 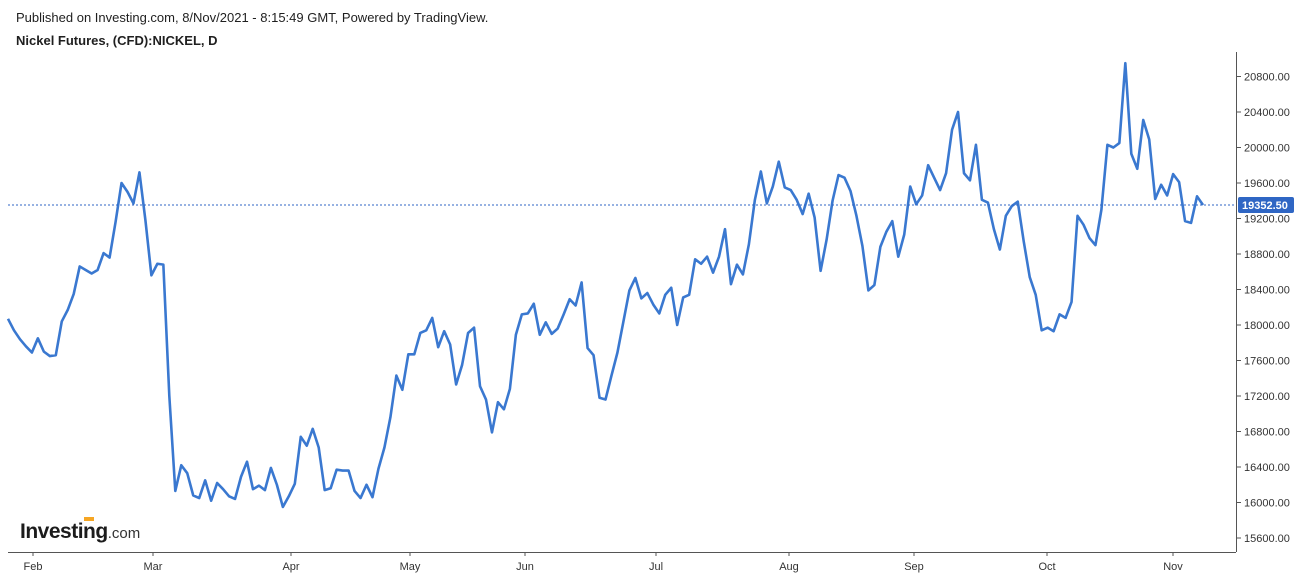 I want to click on y-tick-label: 19200.00, so click(x=1267, y=220).